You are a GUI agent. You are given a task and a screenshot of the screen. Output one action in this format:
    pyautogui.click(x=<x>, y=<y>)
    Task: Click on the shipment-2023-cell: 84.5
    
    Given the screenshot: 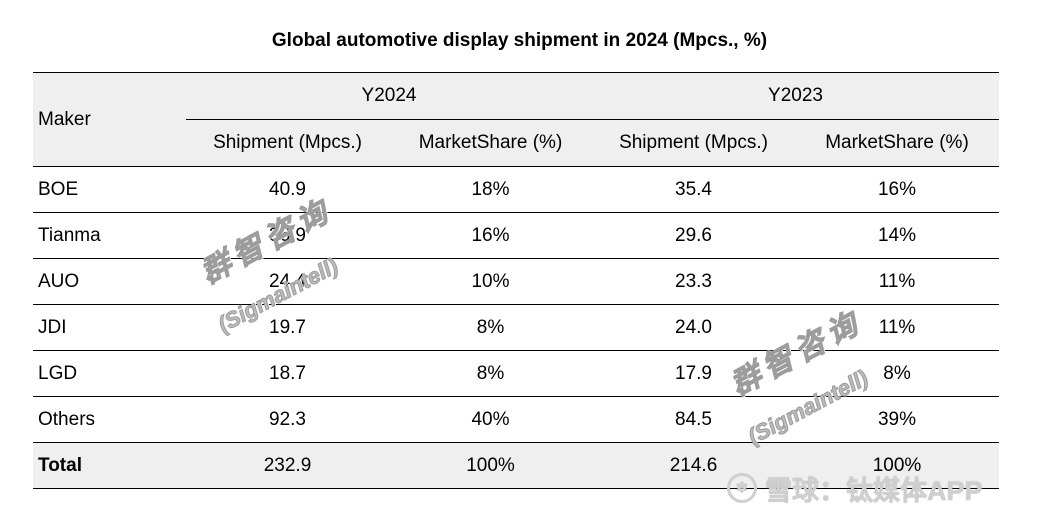 What is the action you would take?
    pyautogui.click(x=693, y=419)
    